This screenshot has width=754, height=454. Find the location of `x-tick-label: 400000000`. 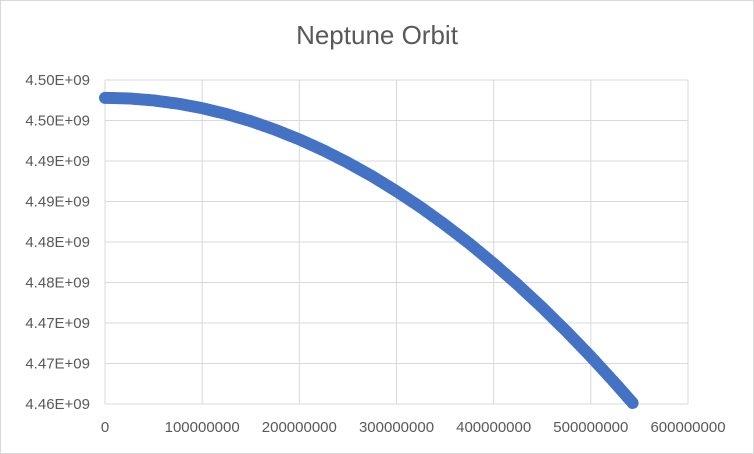

x-tick-label: 400000000 is located at coordinates (493, 427).